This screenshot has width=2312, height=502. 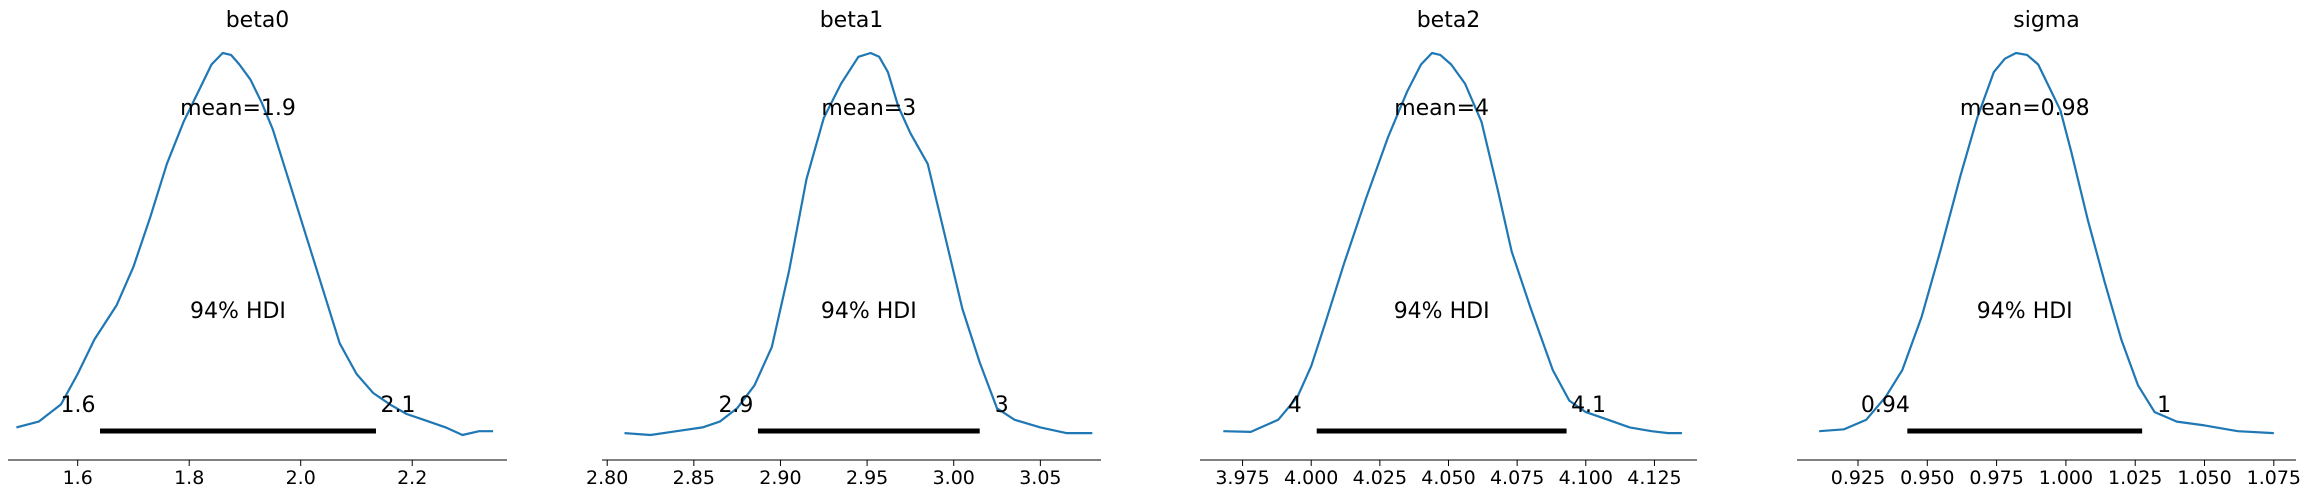 What do you see at coordinates (2066, 478) in the screenshot?
I see `x-tick-label: 1.000` at bounding box center [2066, 478].